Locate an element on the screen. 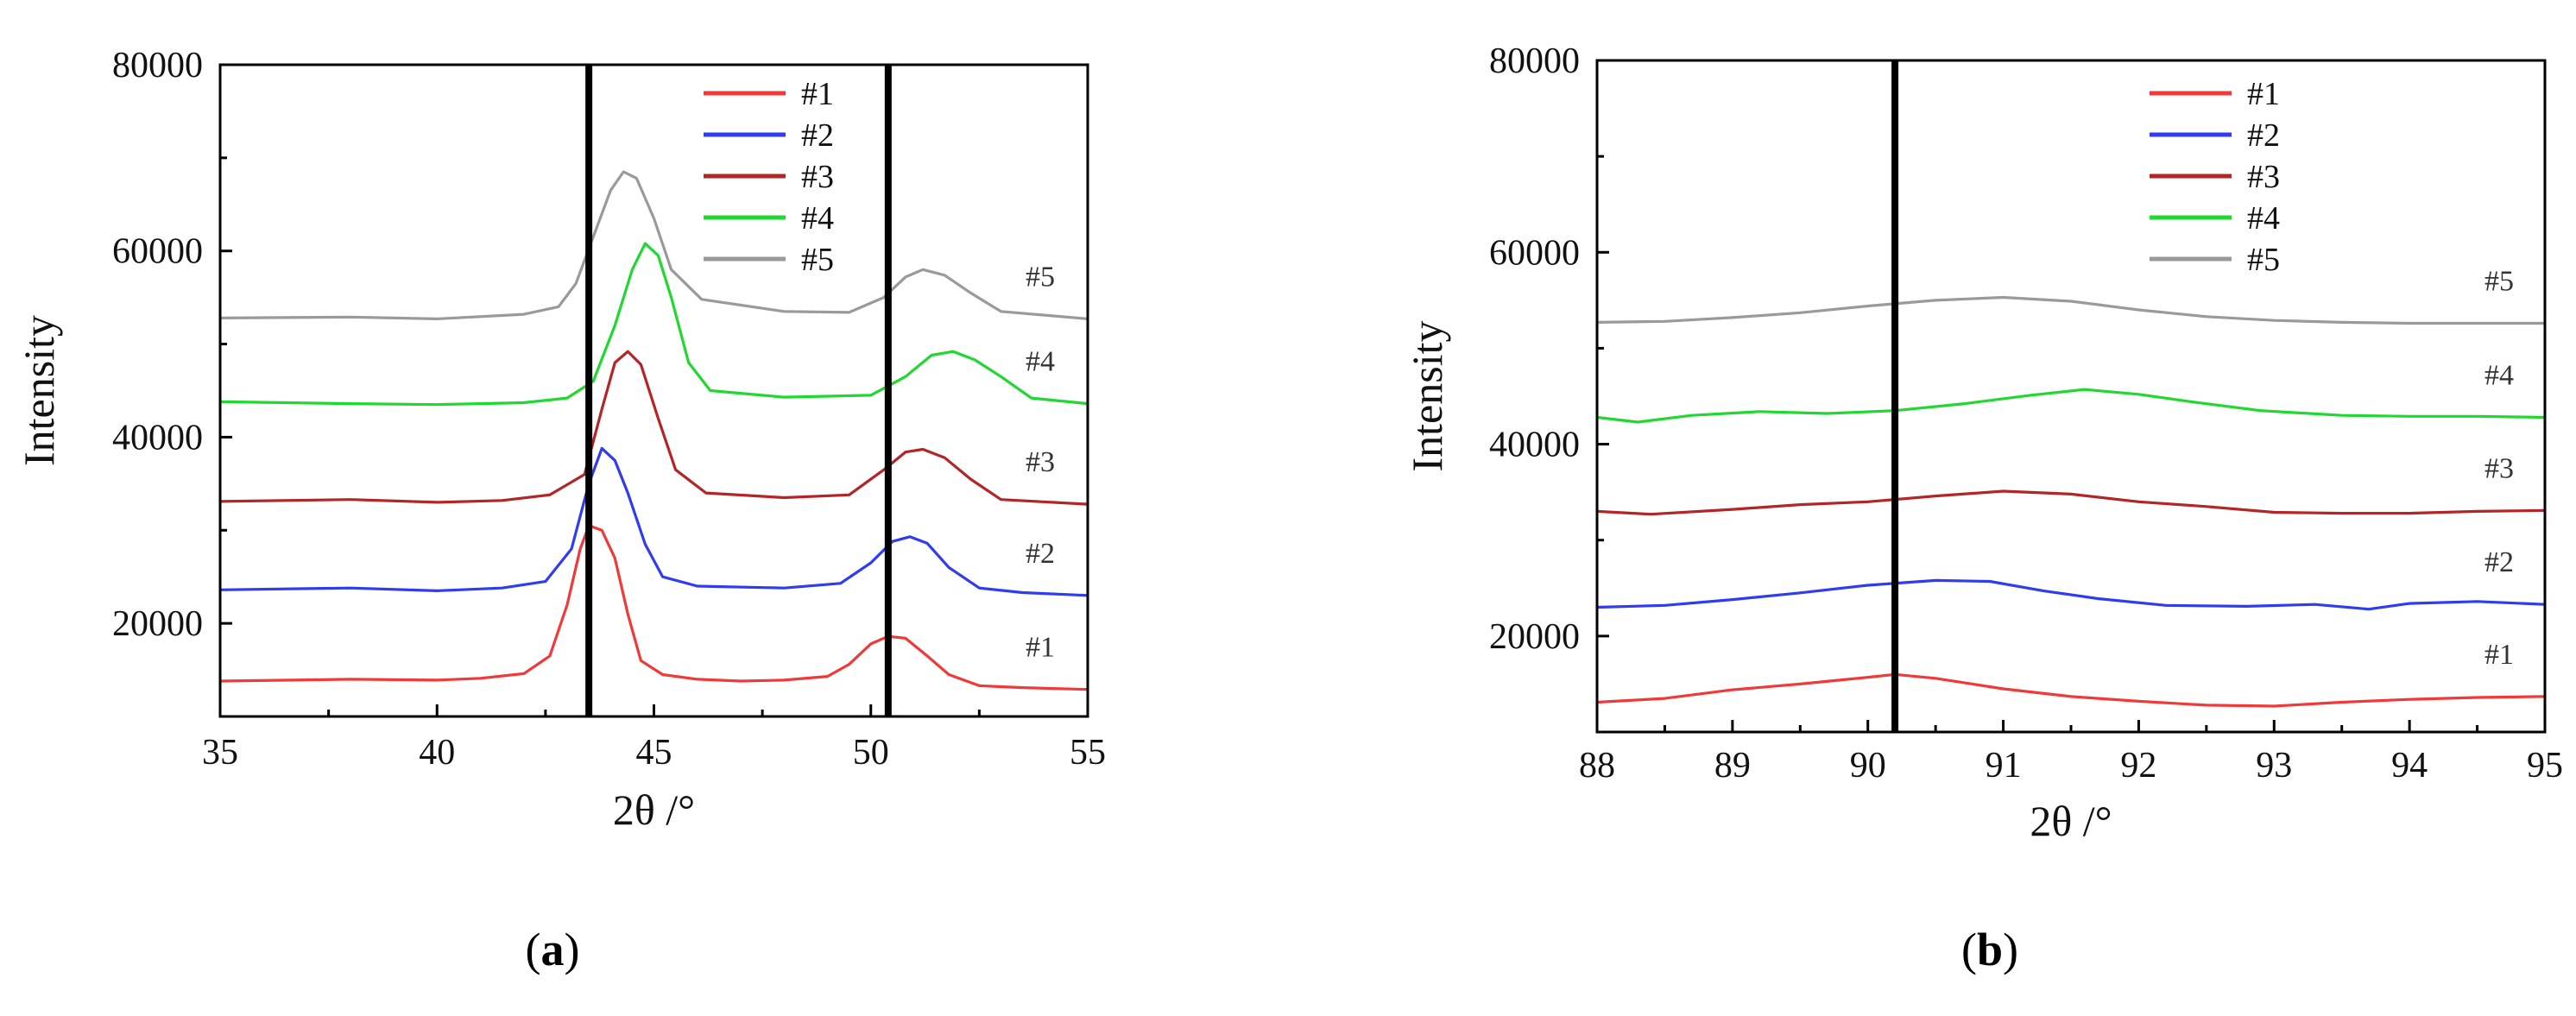 The image size is (2576, 1016). x-tick-label: 89 is located at coordinates (1732, 766).